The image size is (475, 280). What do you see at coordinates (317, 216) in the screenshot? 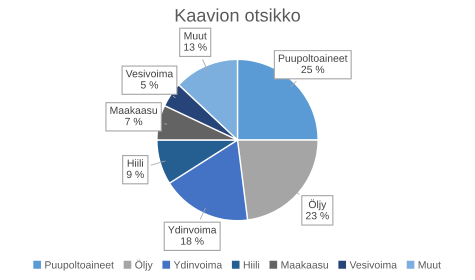
I see `data-label: 23 %` at bounding box center [317, 216].